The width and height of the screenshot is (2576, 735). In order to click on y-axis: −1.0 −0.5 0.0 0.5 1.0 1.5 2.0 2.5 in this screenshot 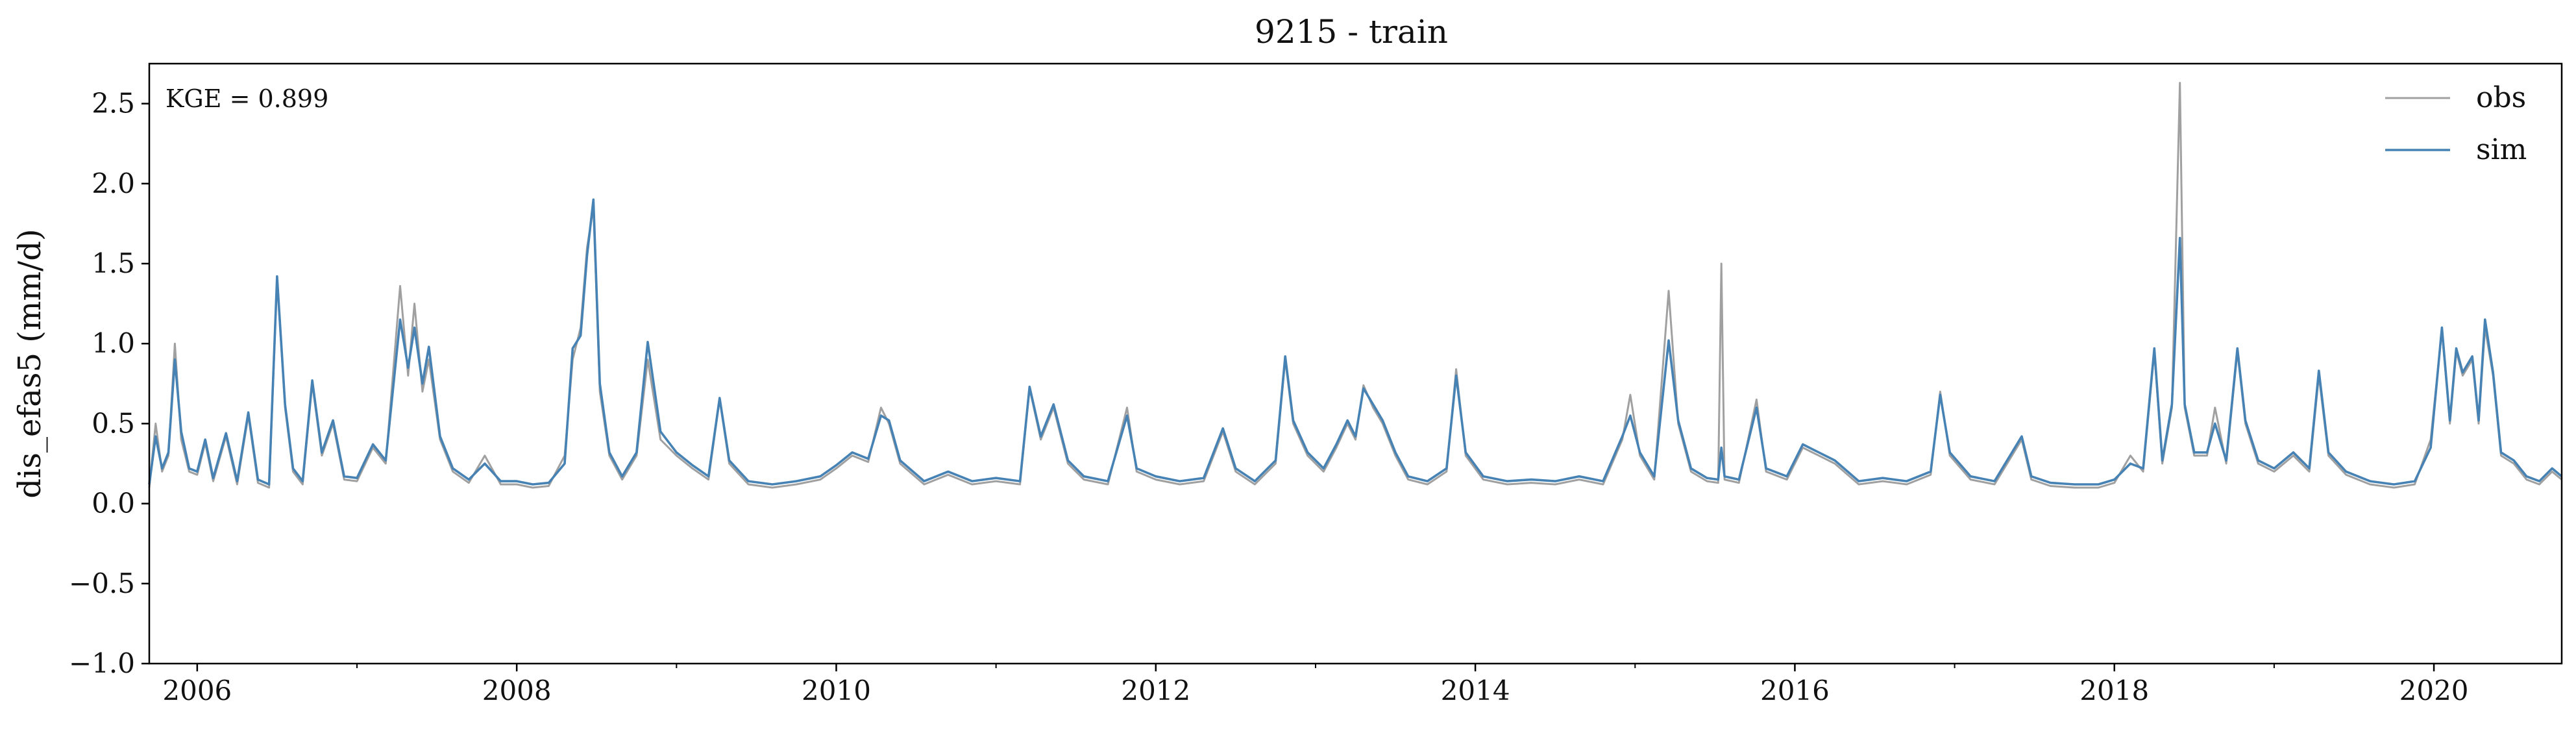, I will do `click(109, 383)`.